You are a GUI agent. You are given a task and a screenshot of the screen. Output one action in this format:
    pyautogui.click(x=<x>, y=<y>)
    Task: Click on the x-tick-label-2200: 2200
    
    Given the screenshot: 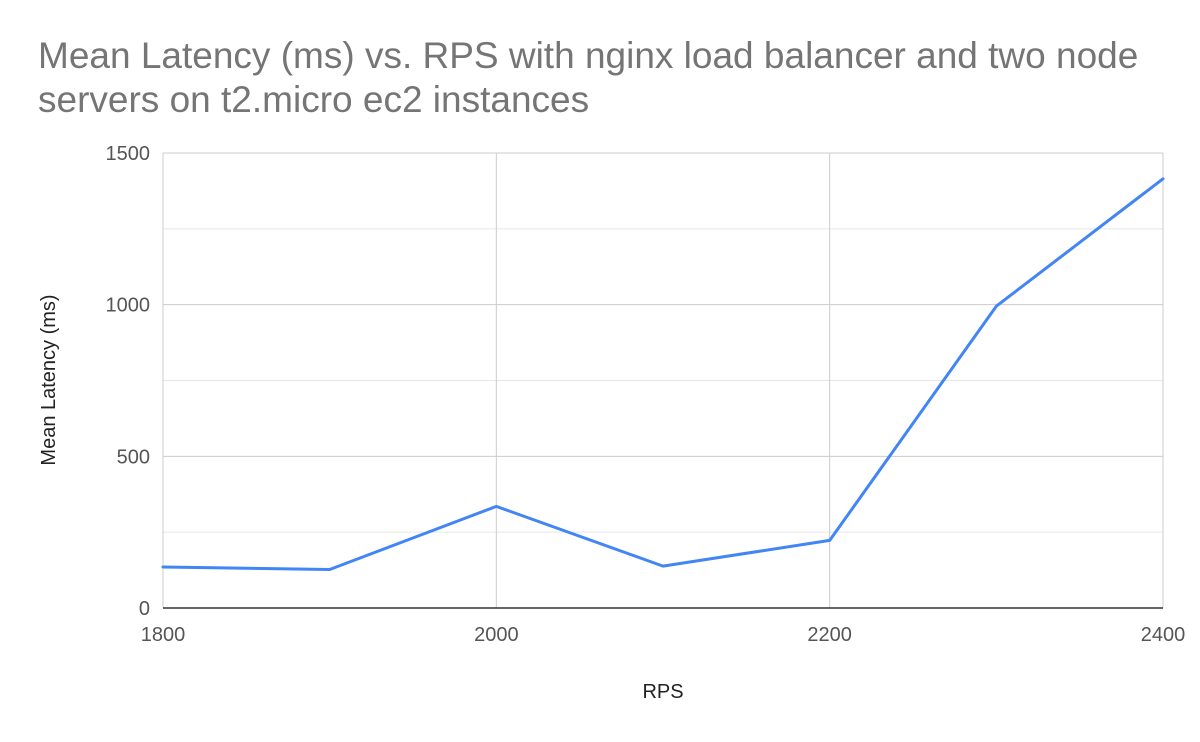 What is the action you would take?
    pyautogui.click(x=829, y=635)
    